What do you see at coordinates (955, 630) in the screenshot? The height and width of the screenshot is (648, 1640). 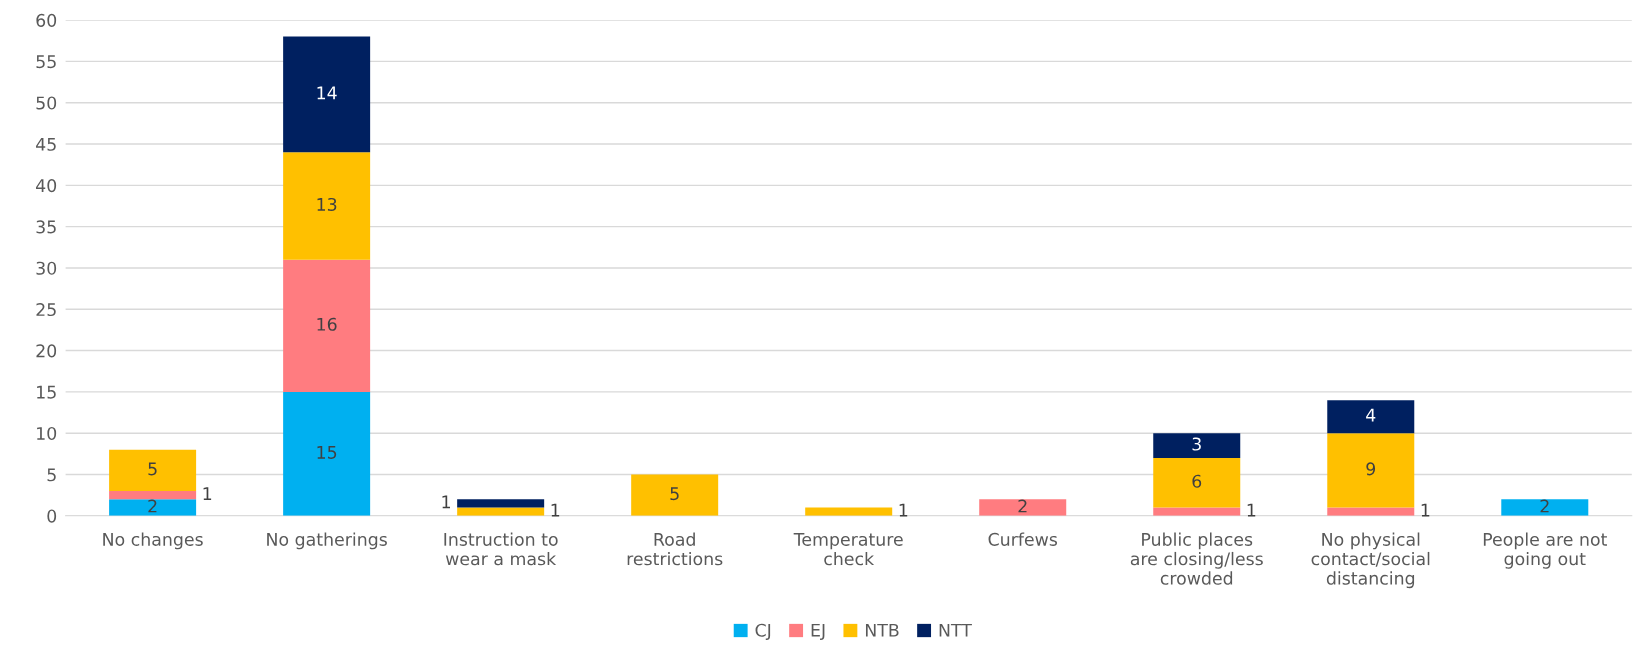 I see `legend-label: NTT` at bounding box center [955, 630].